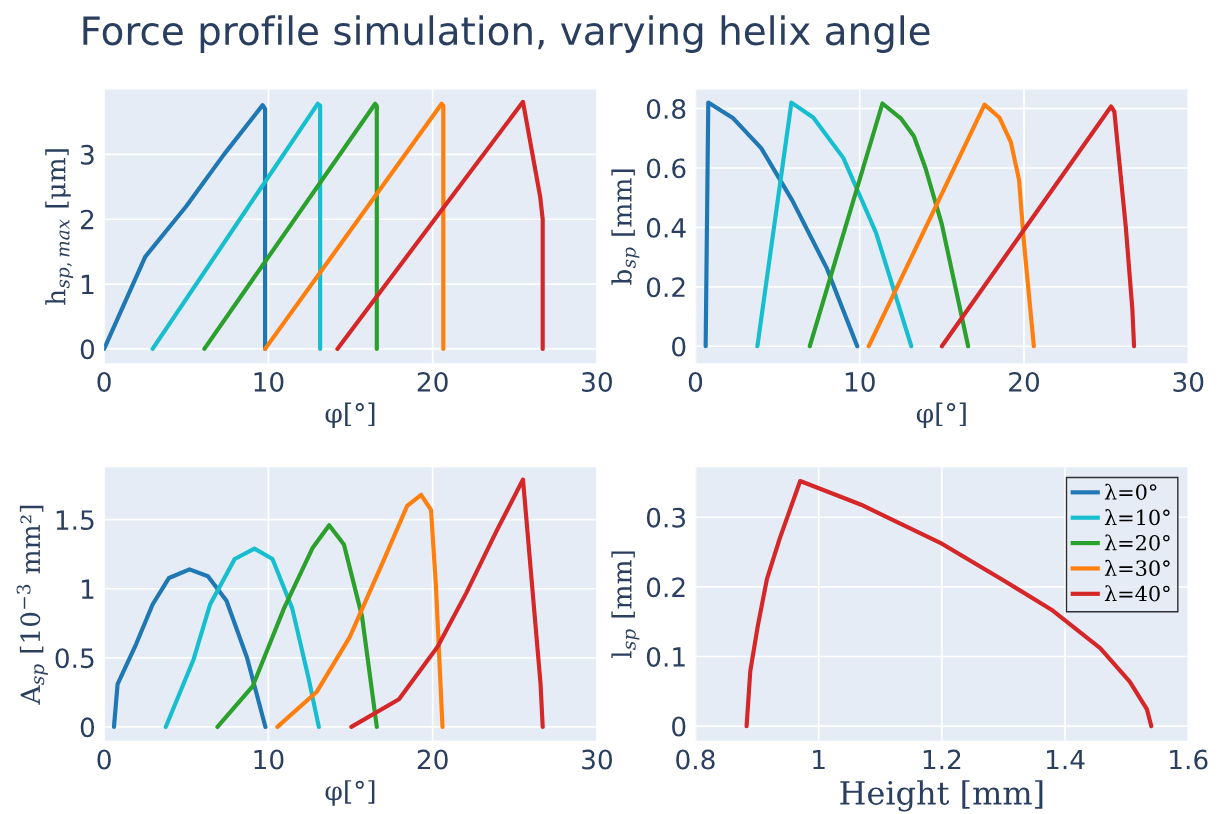 The width and height of the screenshot is (1225, 814). Describe the element at coordinates (506, 34) in the screenshot. I see `chart-title: Force profile simulation, varying helix angle` at that location.